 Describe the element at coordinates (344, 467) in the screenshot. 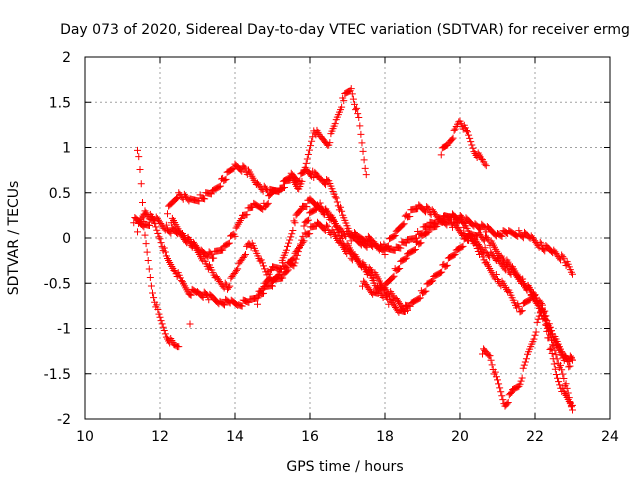

I see `x-axis-label: GPS time / hours` at that location.